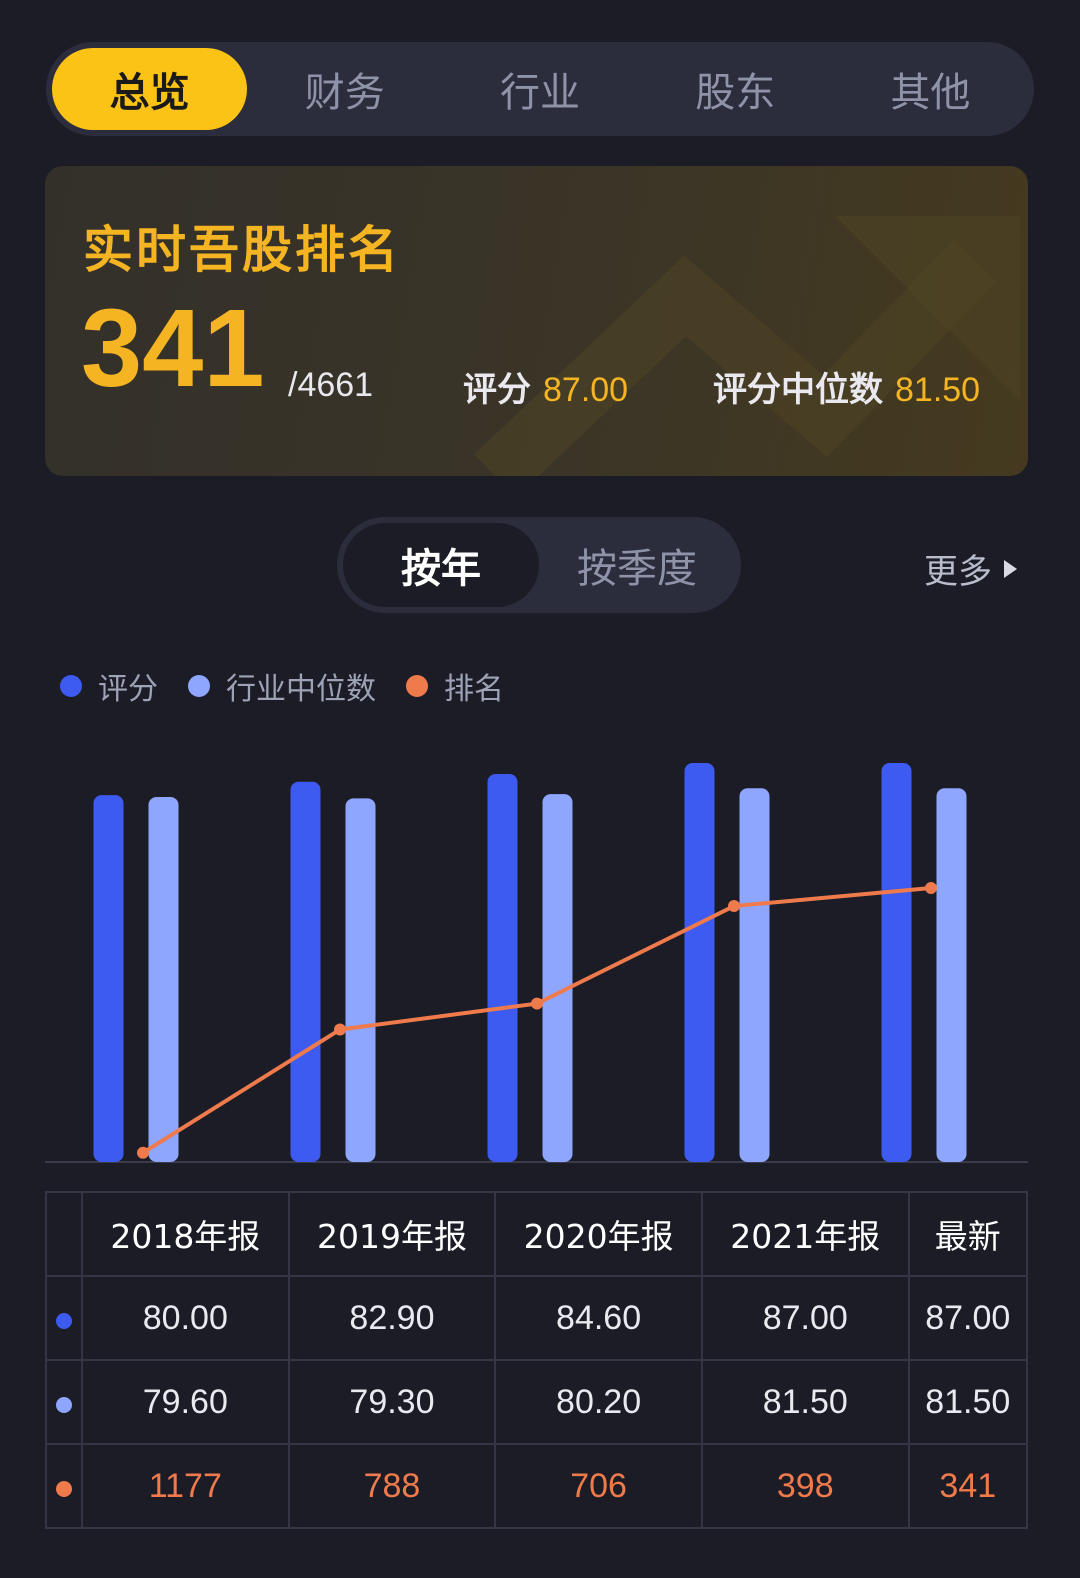 The height and width of the screenshot is (1578, 1080). What do you see at coordinates (474, 689) in the screenshot?
I see `legend-label: 排名` at bounding box center [474, 689].